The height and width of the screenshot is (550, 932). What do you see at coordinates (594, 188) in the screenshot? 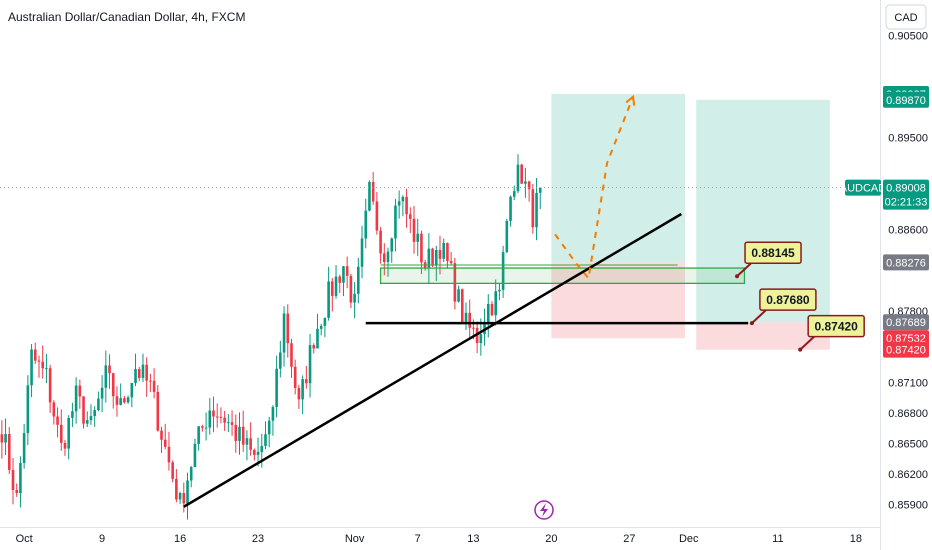
I see `projection-path` at bounding box center [594, 188].